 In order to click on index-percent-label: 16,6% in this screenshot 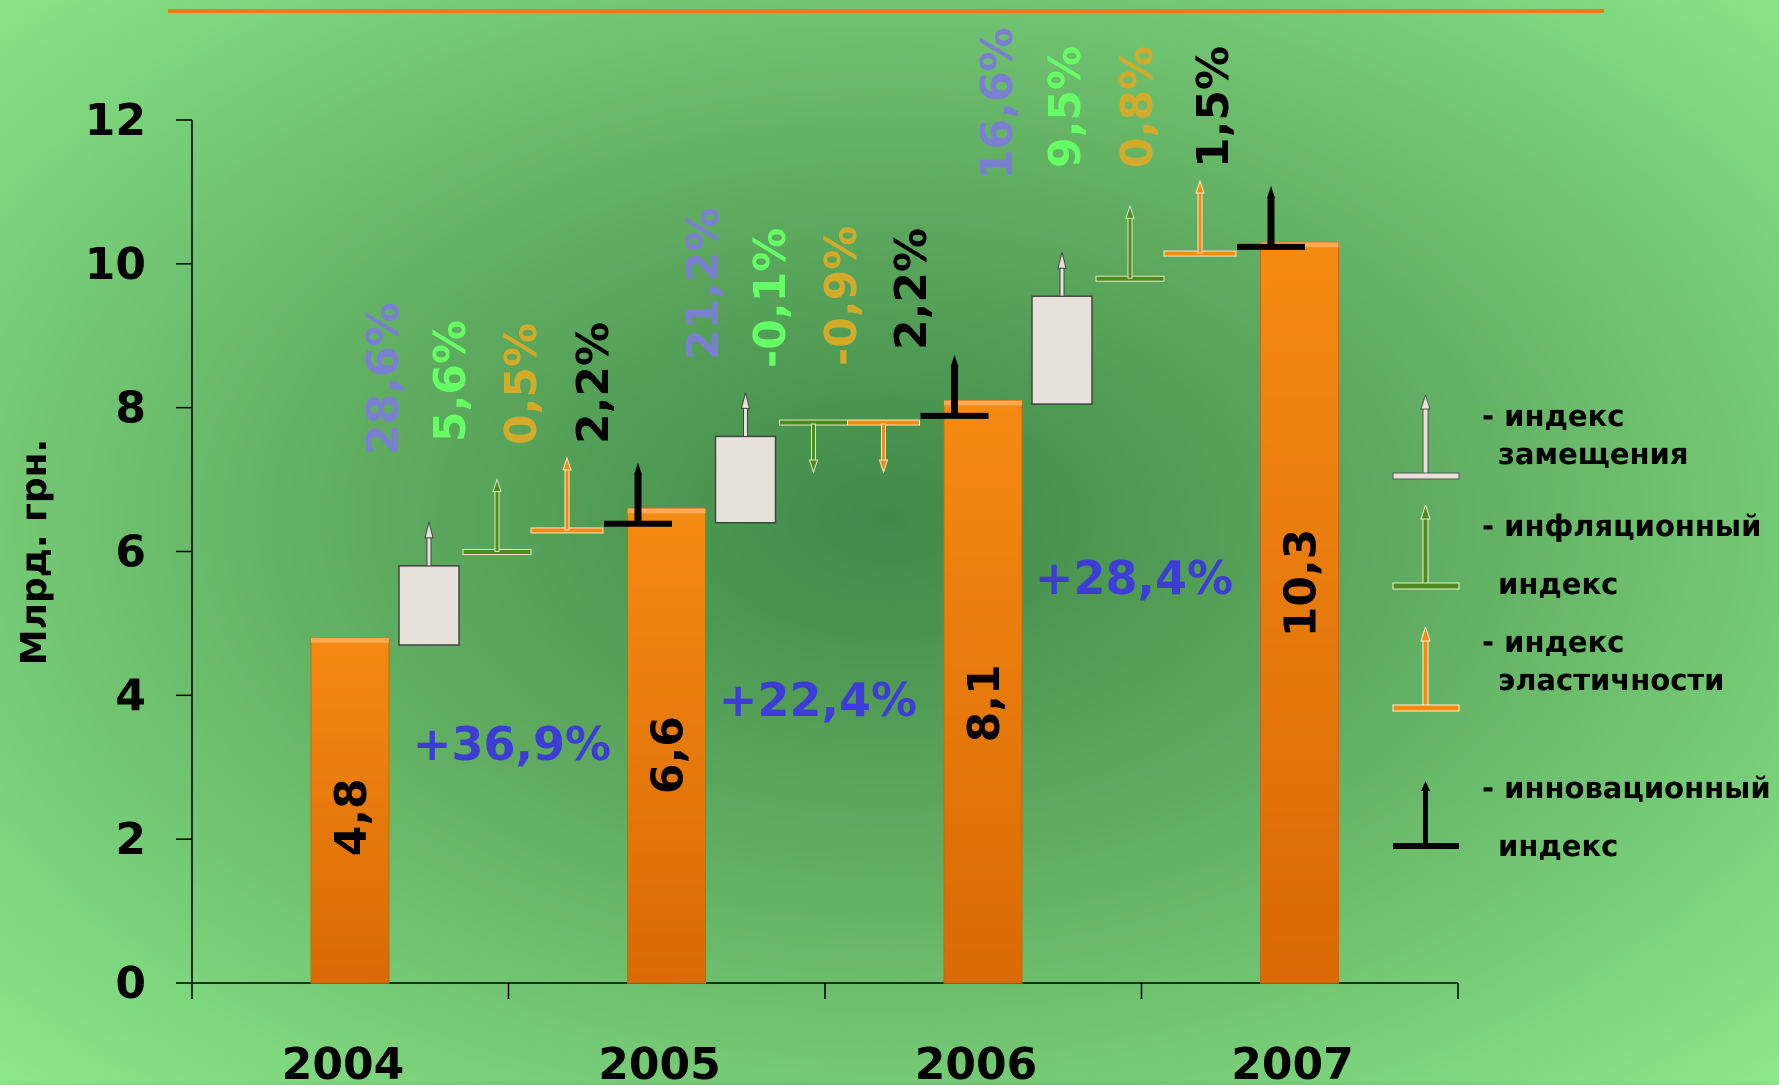, I will do `click(997, 103)`.